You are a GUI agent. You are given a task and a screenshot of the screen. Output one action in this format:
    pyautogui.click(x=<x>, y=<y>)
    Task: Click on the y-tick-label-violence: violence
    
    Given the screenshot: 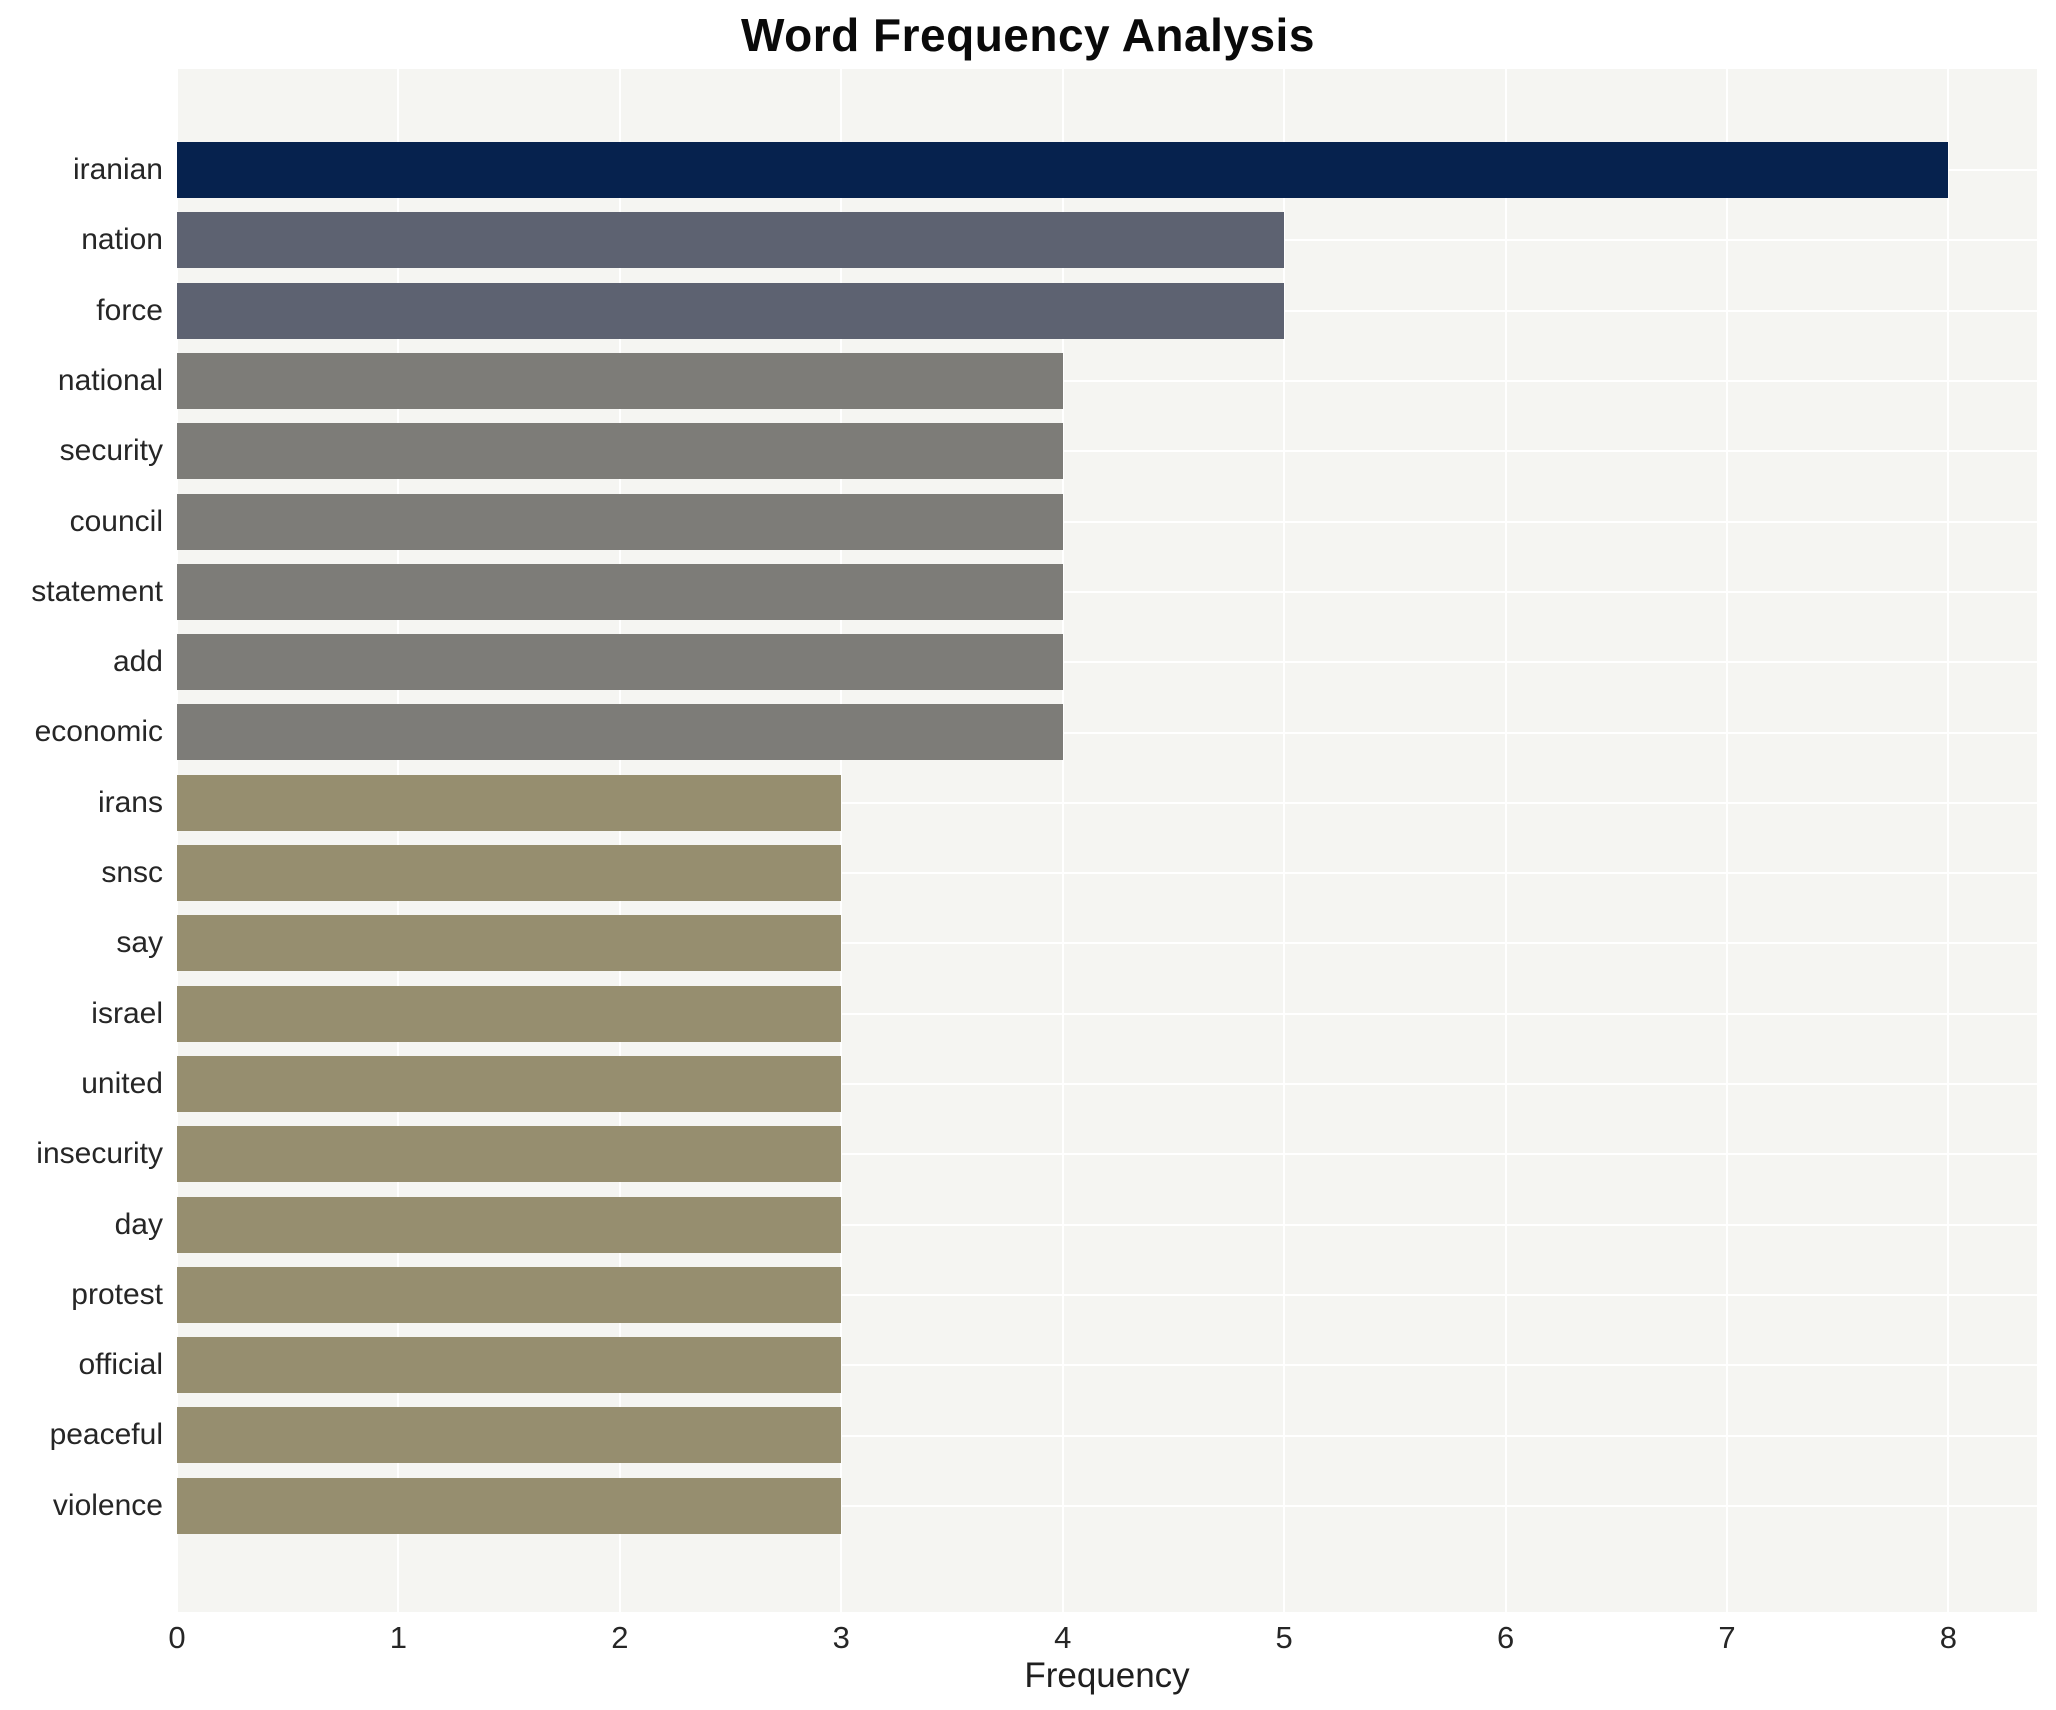 What is the action you would take?
    pyautogui.click(x=107, y=1505)
    